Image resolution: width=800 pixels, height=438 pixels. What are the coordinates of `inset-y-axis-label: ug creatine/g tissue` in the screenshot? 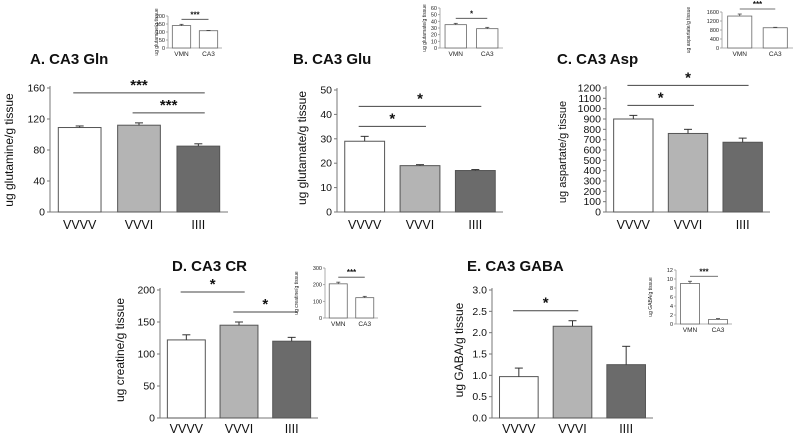 It's located at (297, 293).